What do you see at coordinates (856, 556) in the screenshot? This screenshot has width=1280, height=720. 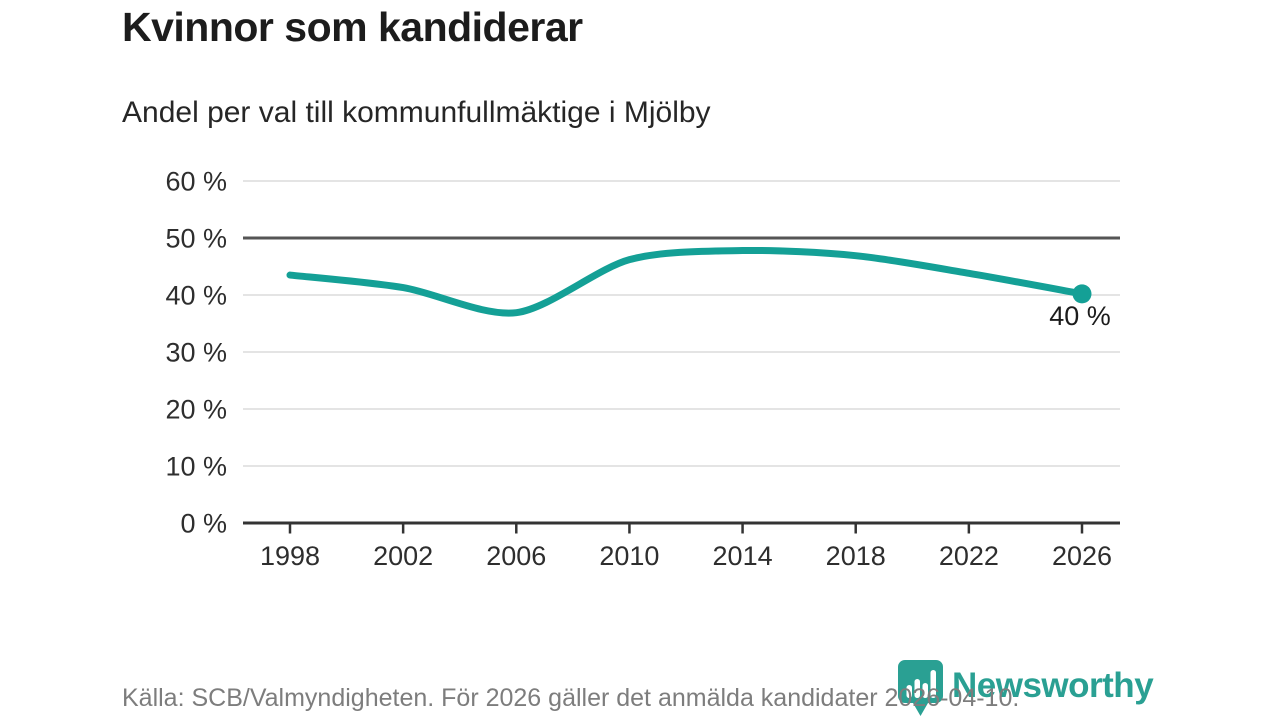 I see `x-axis-label: 2018` at bounding box center [856, 556].